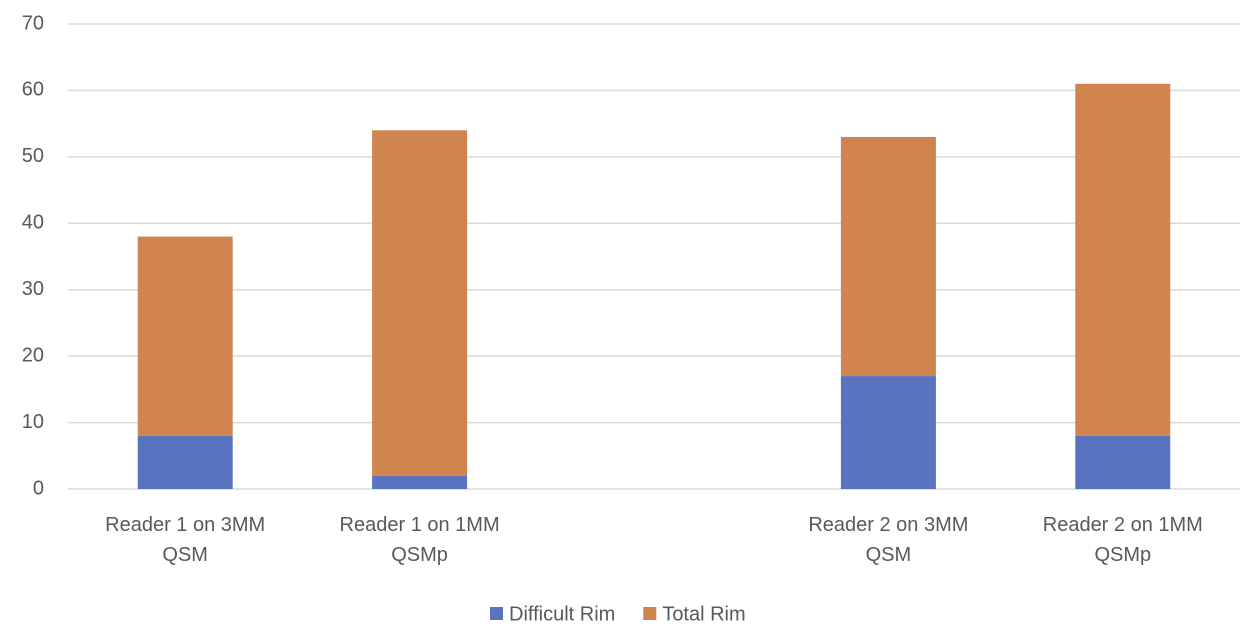 The width and height of the screenshot is (1260, 642). I want to click on y-tick-label: 60, so click(33, 90).